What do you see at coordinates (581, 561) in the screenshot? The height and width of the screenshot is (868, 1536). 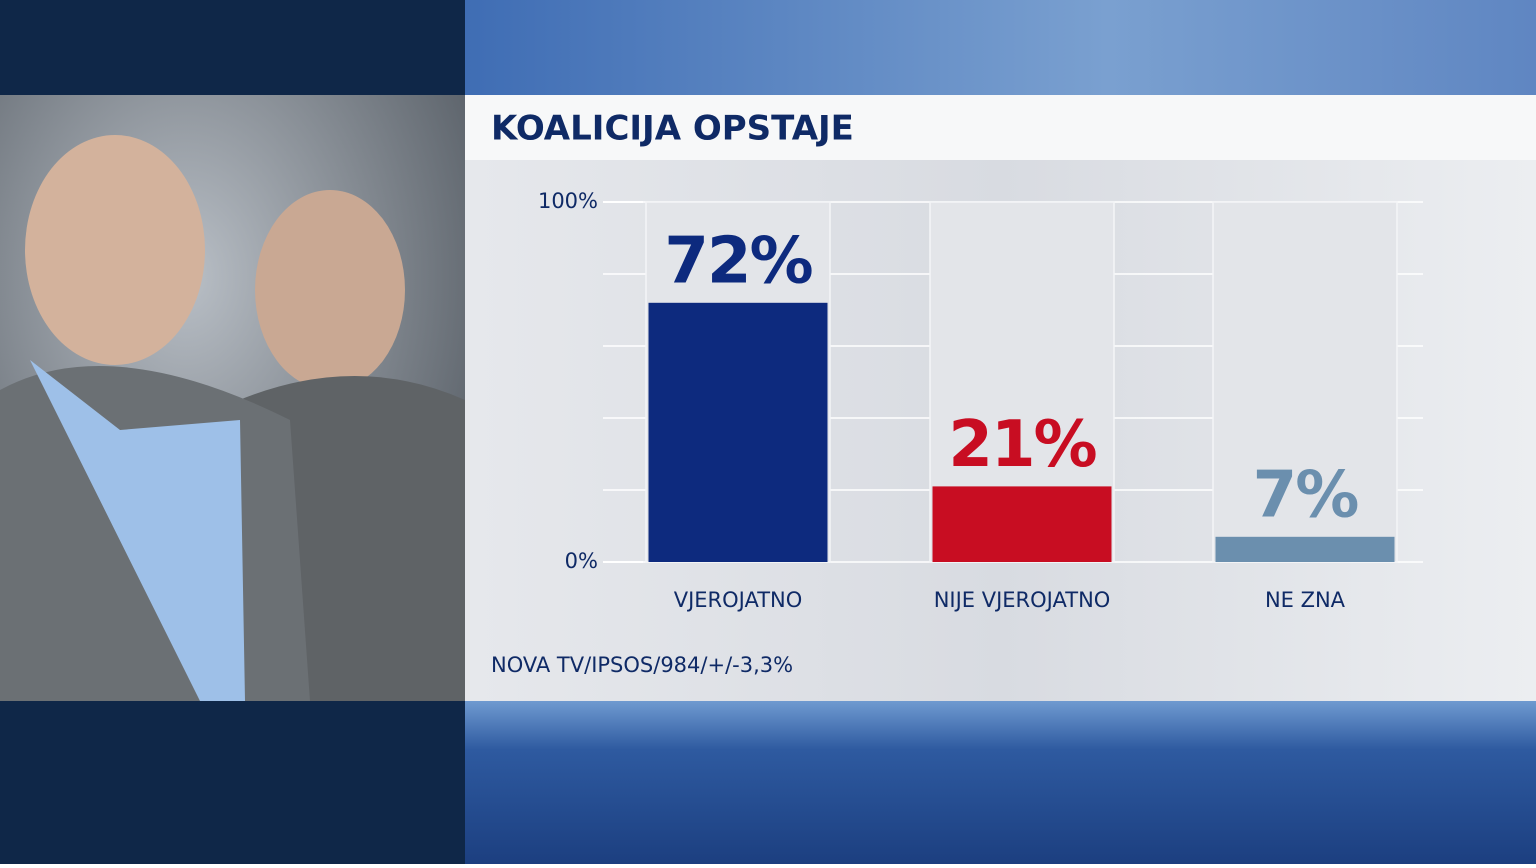 I see `y-tick-label: 0%` at bounding box center [581, 561].